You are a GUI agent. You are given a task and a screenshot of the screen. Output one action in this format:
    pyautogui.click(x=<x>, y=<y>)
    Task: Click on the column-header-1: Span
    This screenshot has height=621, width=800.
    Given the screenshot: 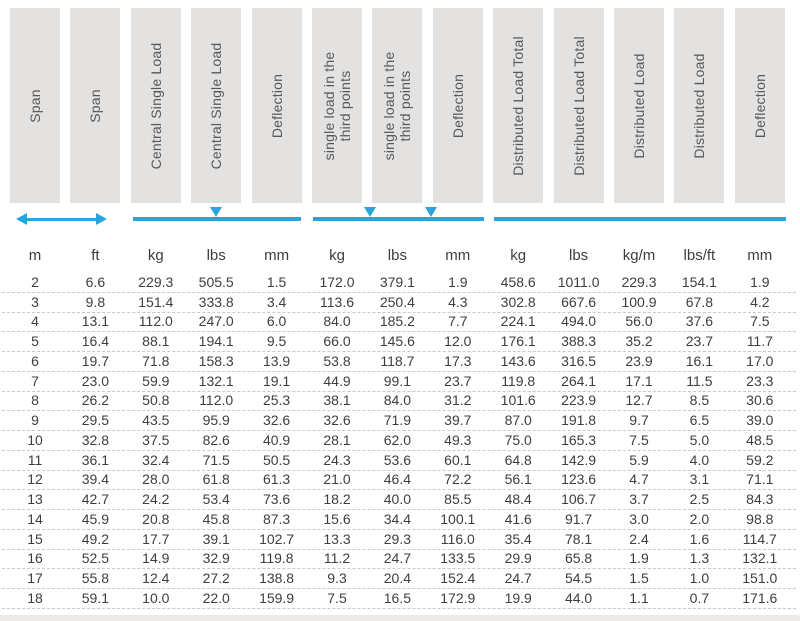 What is the action you would take?
    pyautogui.click(x=35, y=105)
    